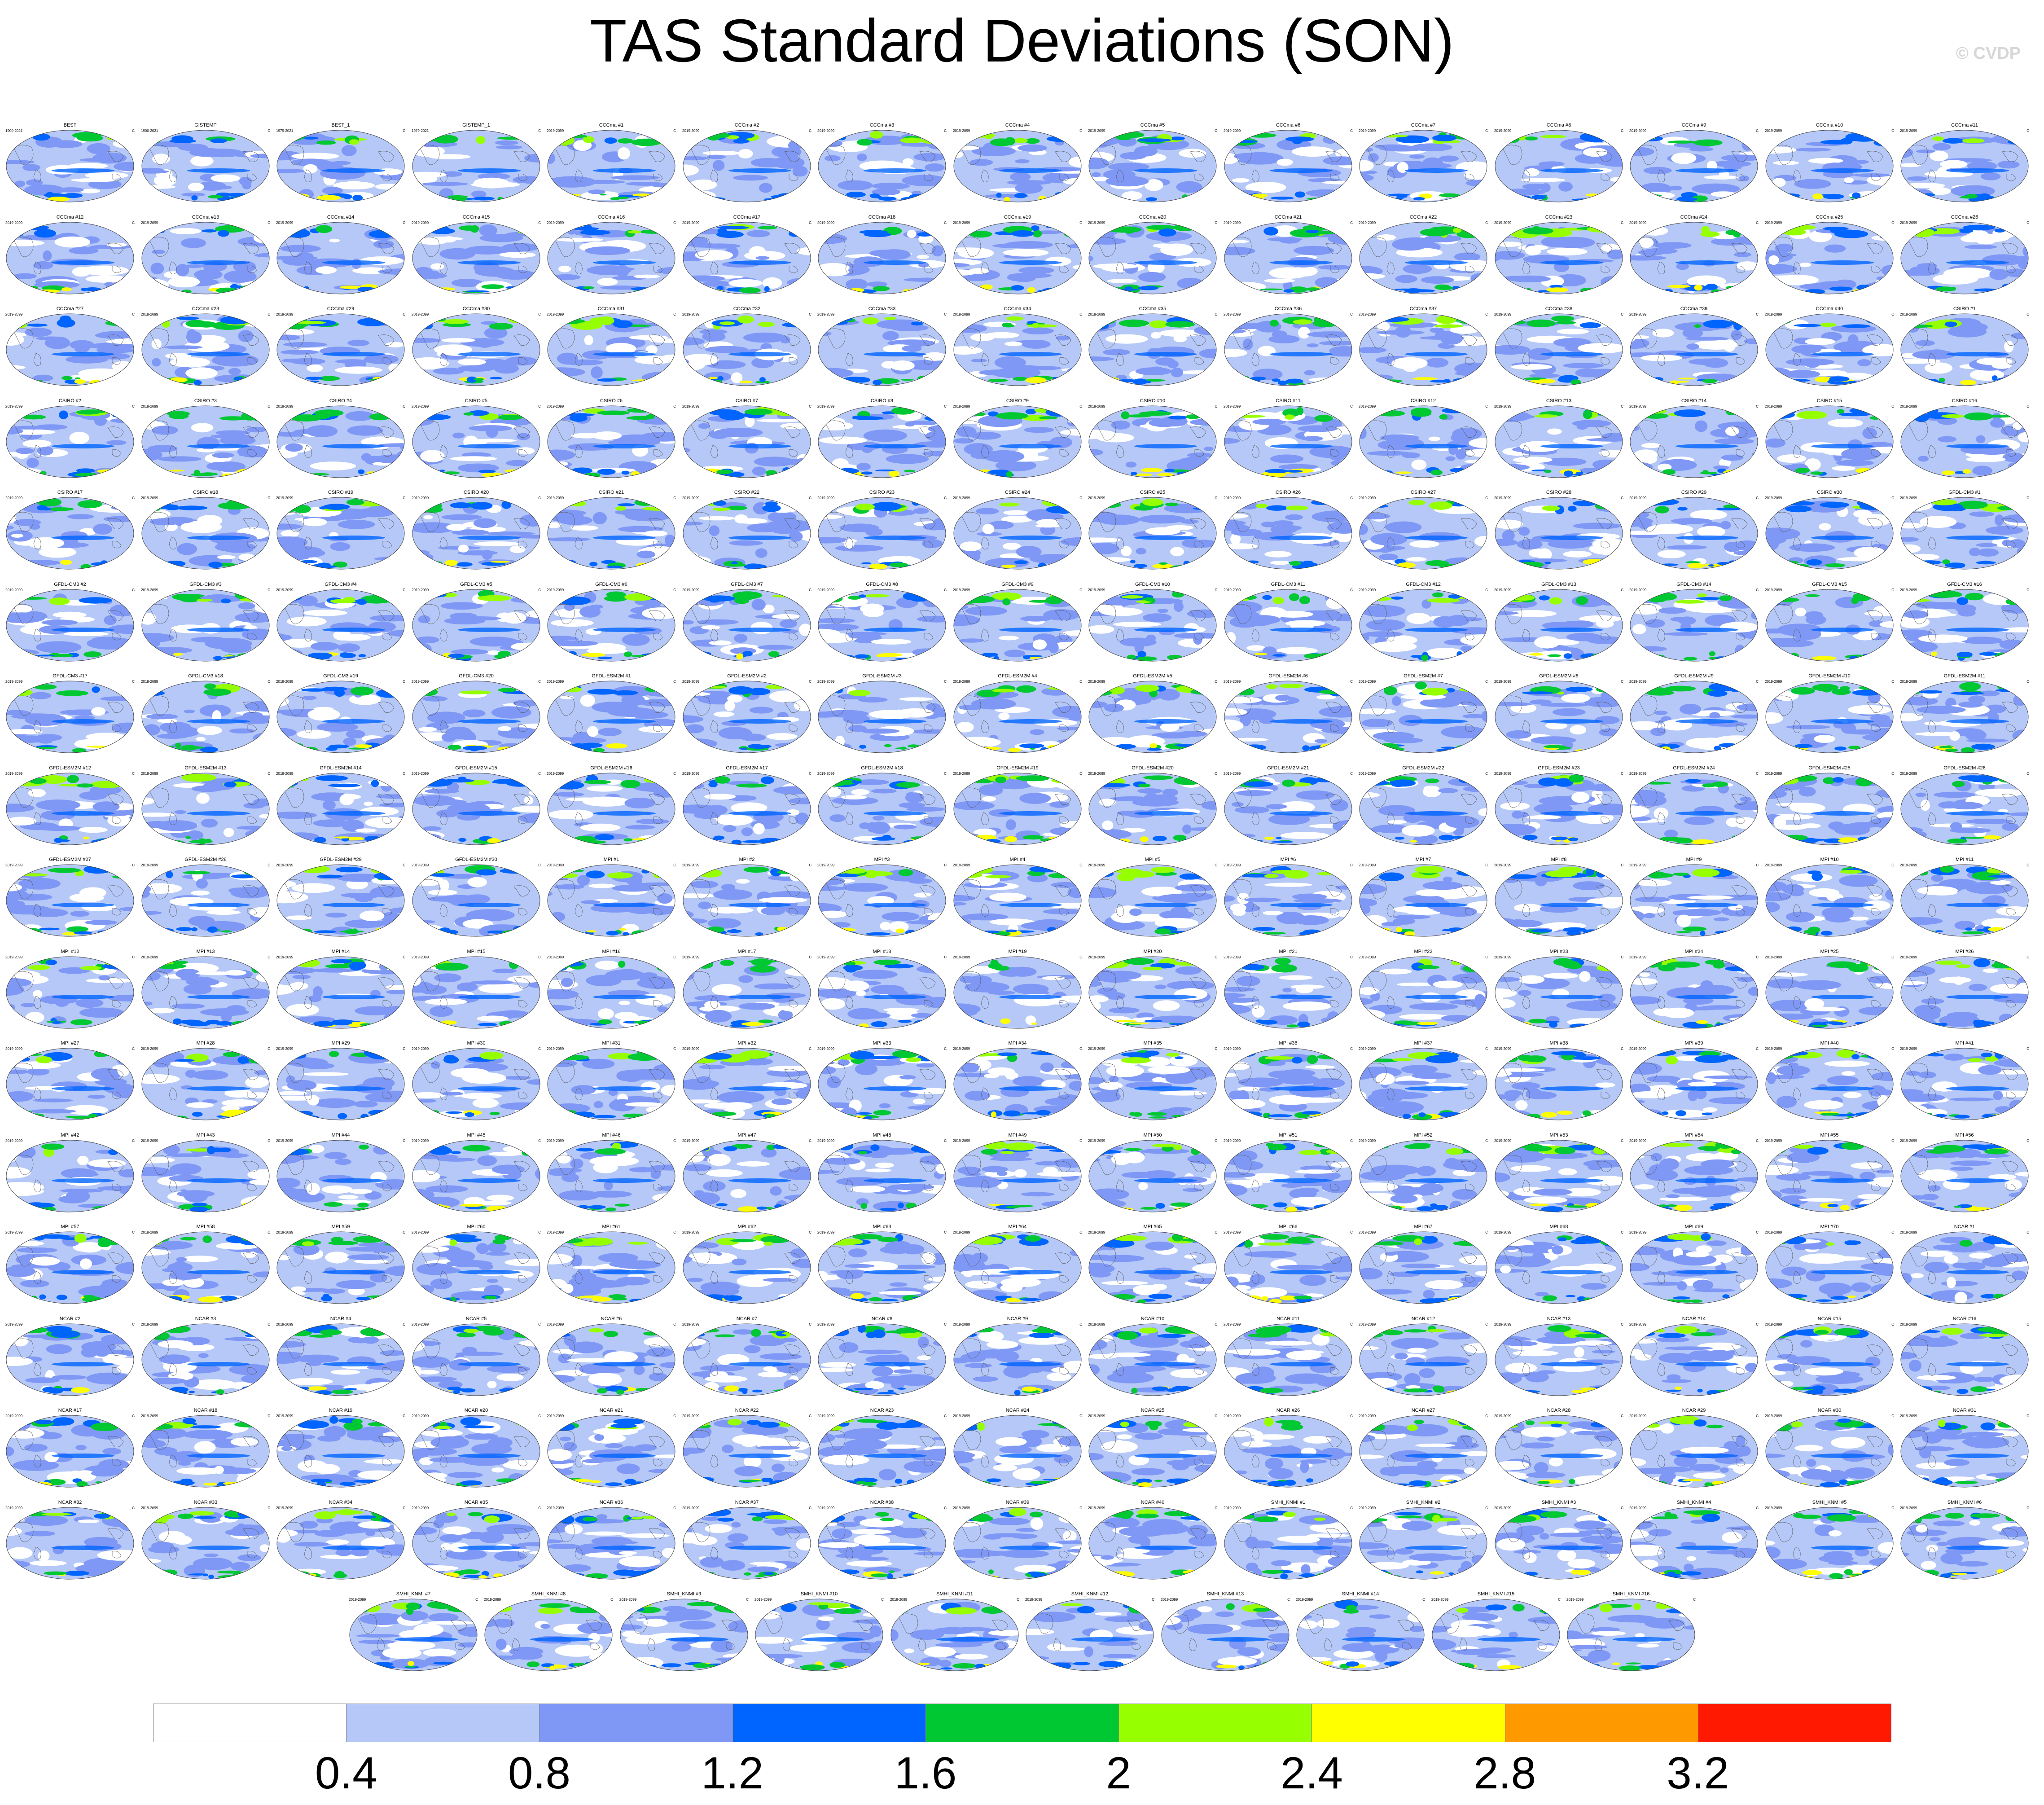  Describe the element at coordinates (1829, 1410) in the screenshot. I see `panel-title: NCAR #30` at that location.